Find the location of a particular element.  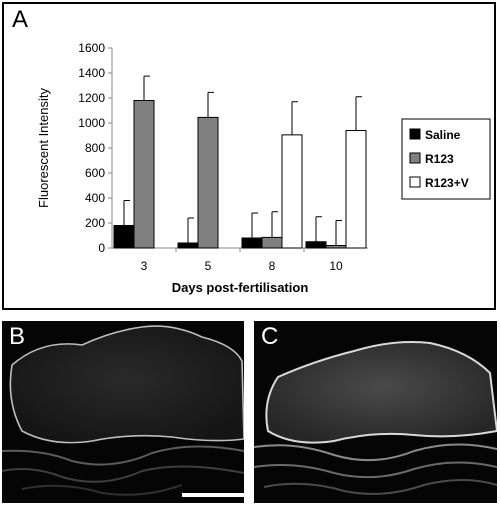

legend-label: Saline is located at coordinates (443, 135).